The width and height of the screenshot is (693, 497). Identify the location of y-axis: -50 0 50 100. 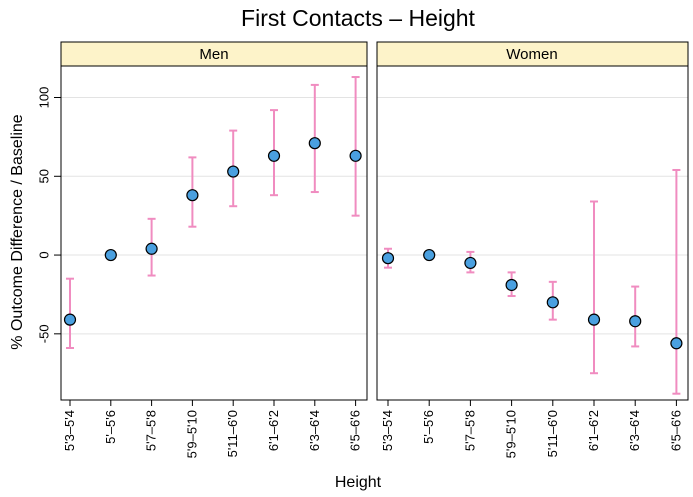
(48, 215).